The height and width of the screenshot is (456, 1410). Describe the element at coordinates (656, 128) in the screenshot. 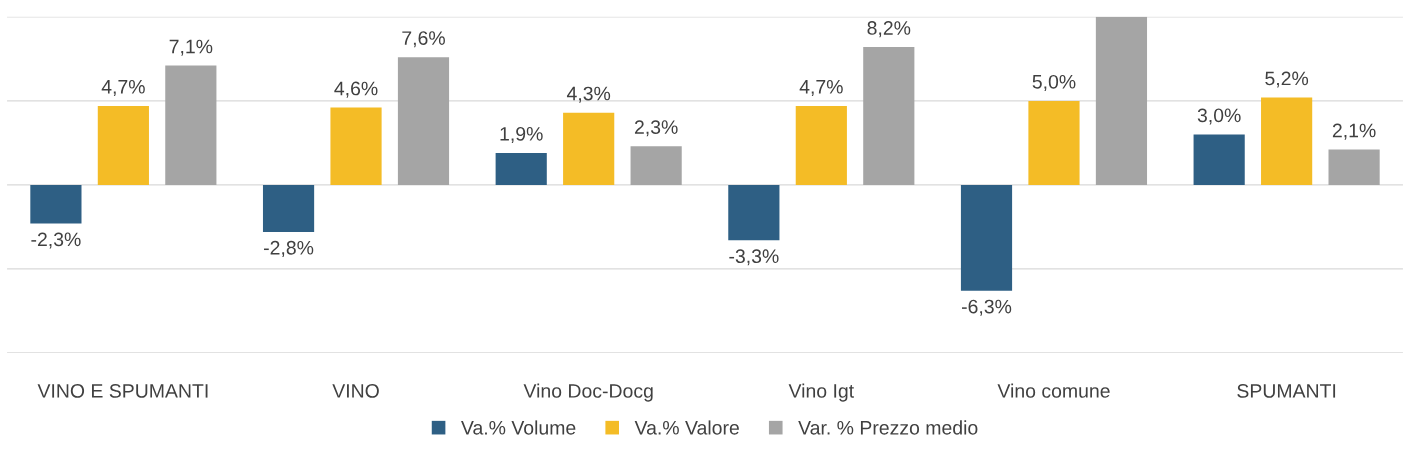

I see `data-label: 2,3%` at that location.